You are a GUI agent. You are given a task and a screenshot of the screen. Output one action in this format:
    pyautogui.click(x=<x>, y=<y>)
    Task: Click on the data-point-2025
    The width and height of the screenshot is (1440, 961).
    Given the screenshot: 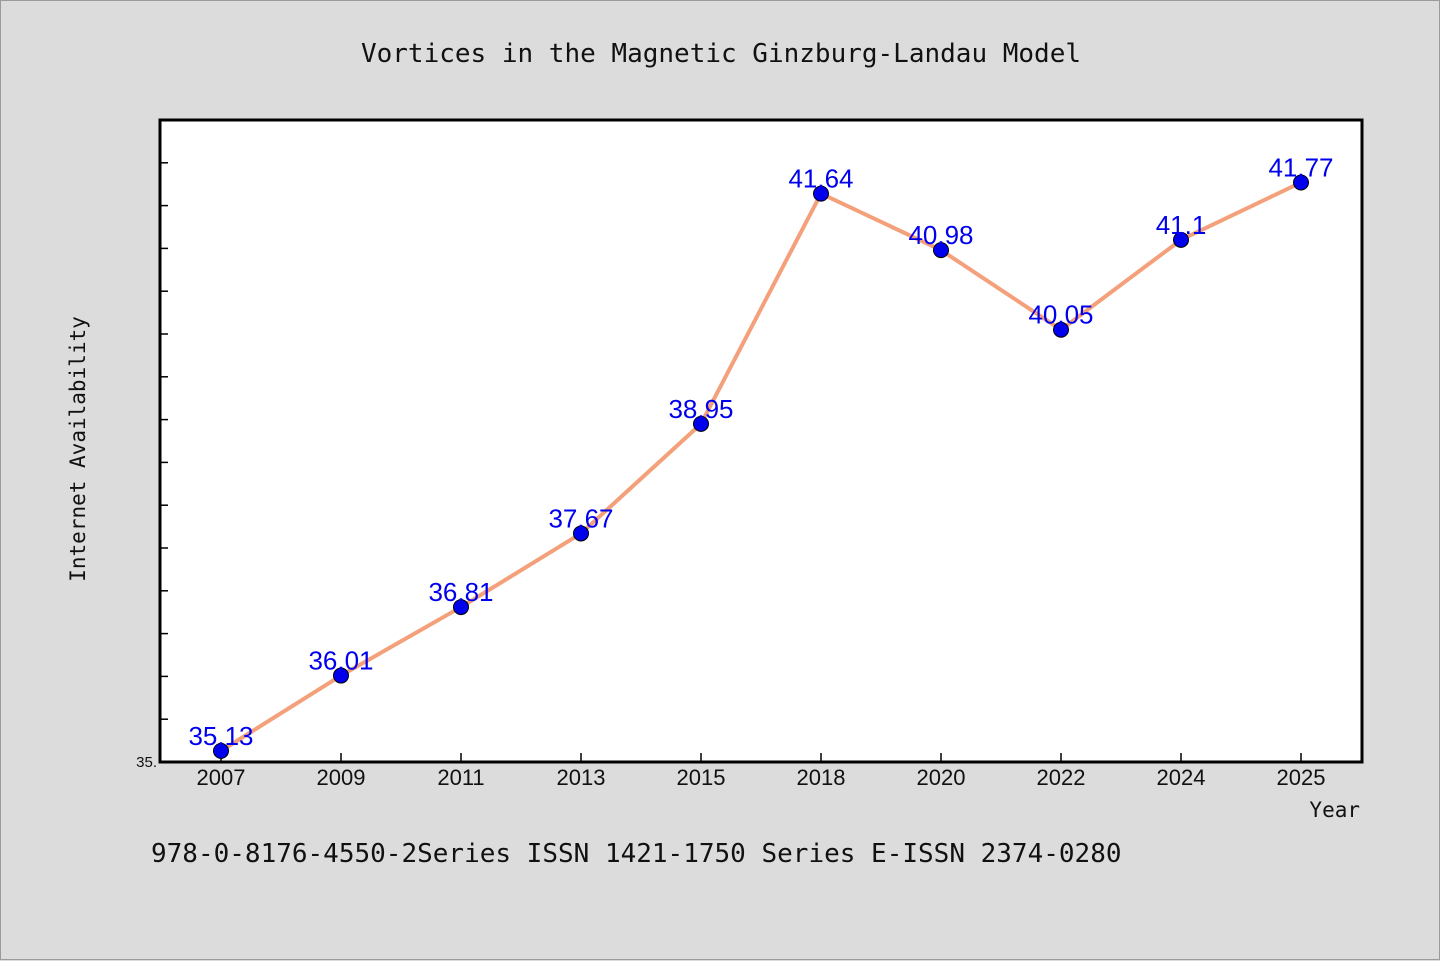 What is the action you would take?
    pyautogui.click(x=1301, y=182)
    